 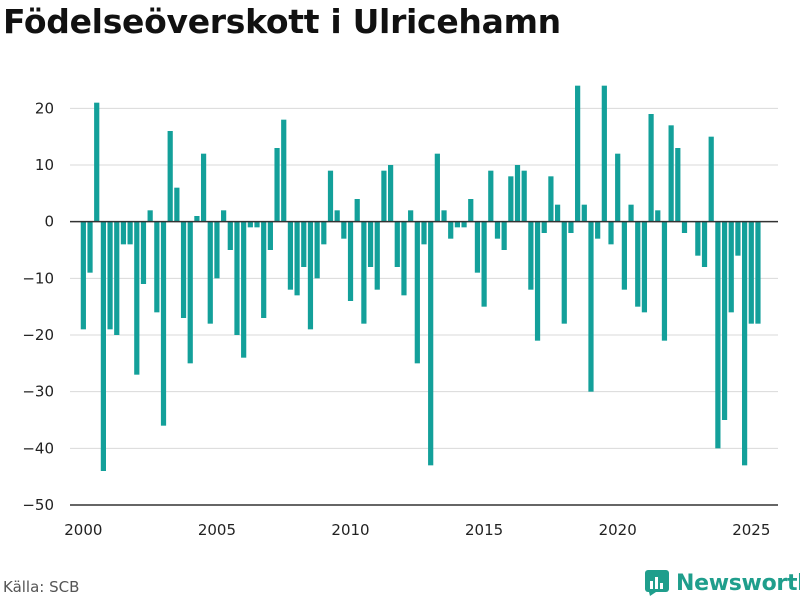 I want to click on y-tick-label: 20, so click(x=44, y=108).